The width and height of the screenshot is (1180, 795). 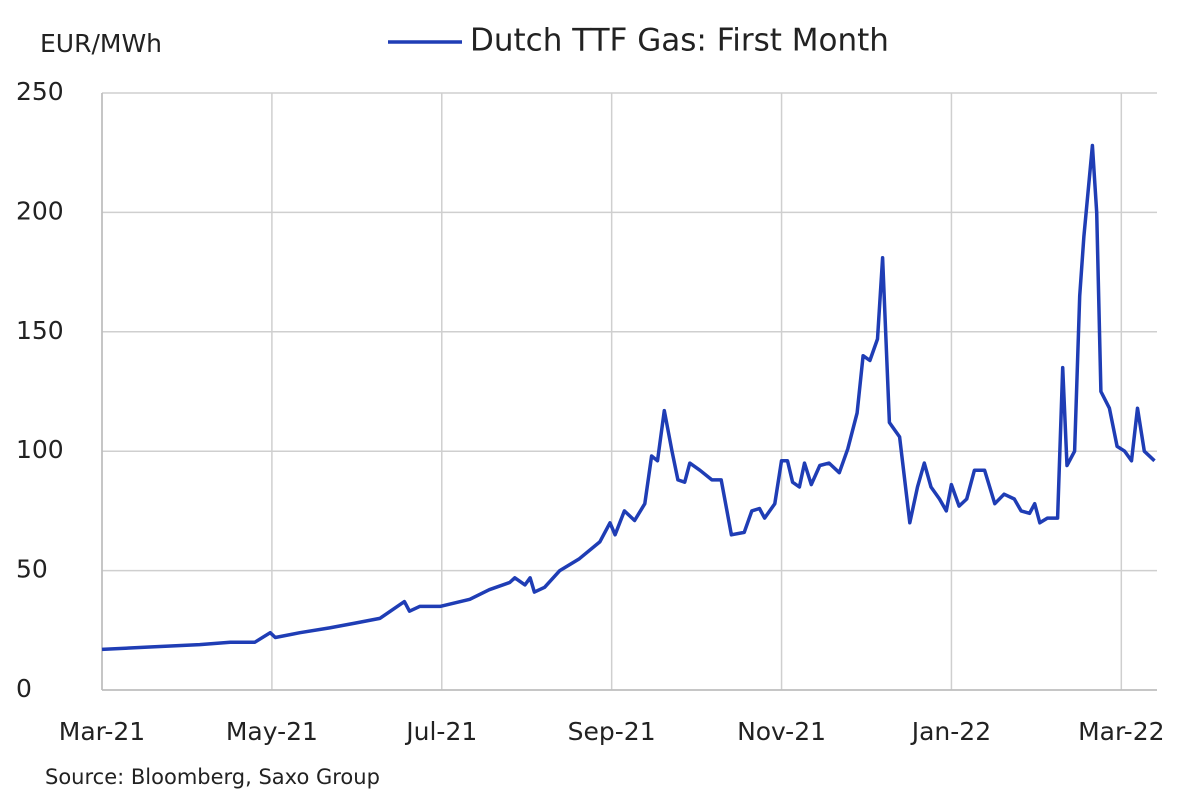 What do you see at coordinates (32, 569) in the screenshot?
I see `y-tick-label: 50` at bounding box center [32, 569].